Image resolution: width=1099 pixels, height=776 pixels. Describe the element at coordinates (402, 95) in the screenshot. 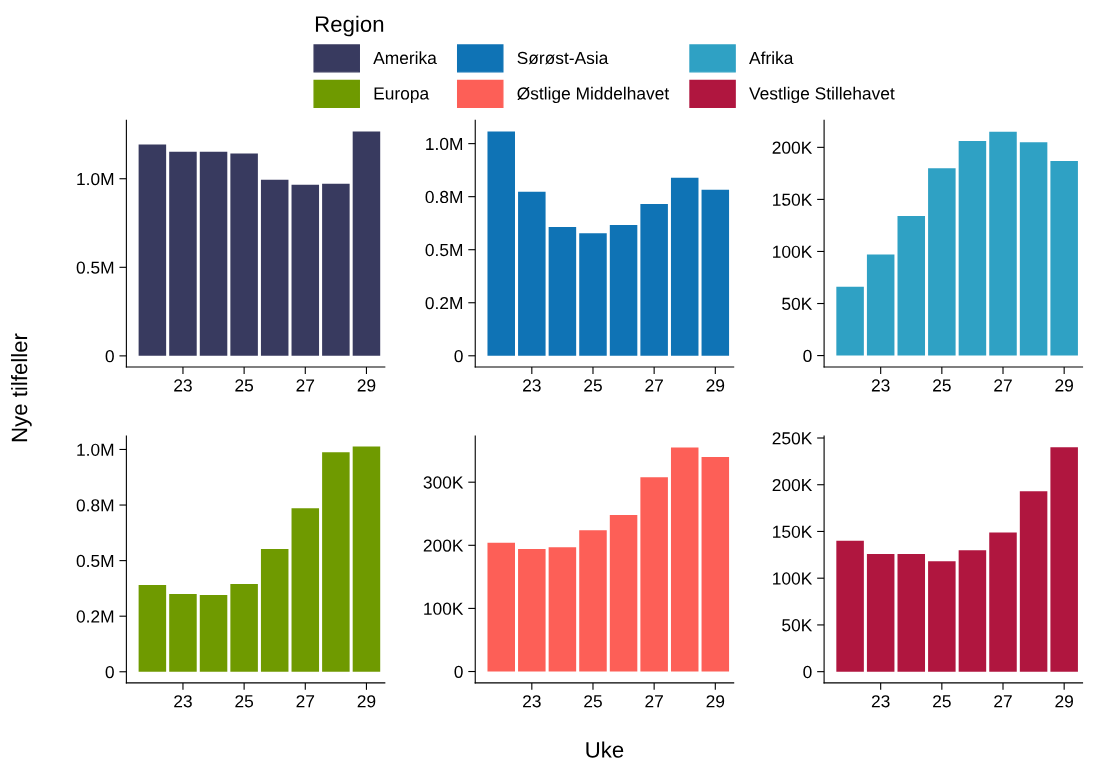

I see `legend-label: Europa` at that location.